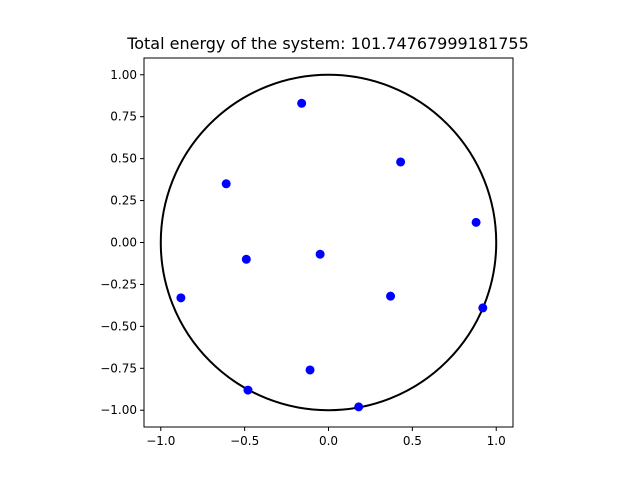  Describe the element at coordinates (123, 201) in the screenshot. I see `y-tick-label: 0.25` at that location.